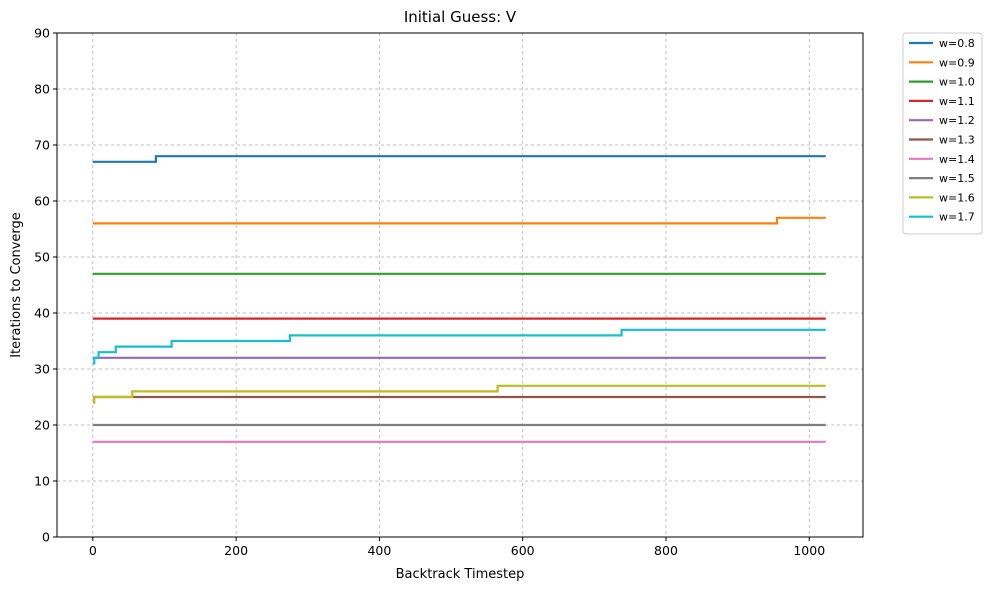  What do you see at coordinates (957, 101) in the screenshot?
I see `legend-label: w=1.1` at bounding box center [957, 101].